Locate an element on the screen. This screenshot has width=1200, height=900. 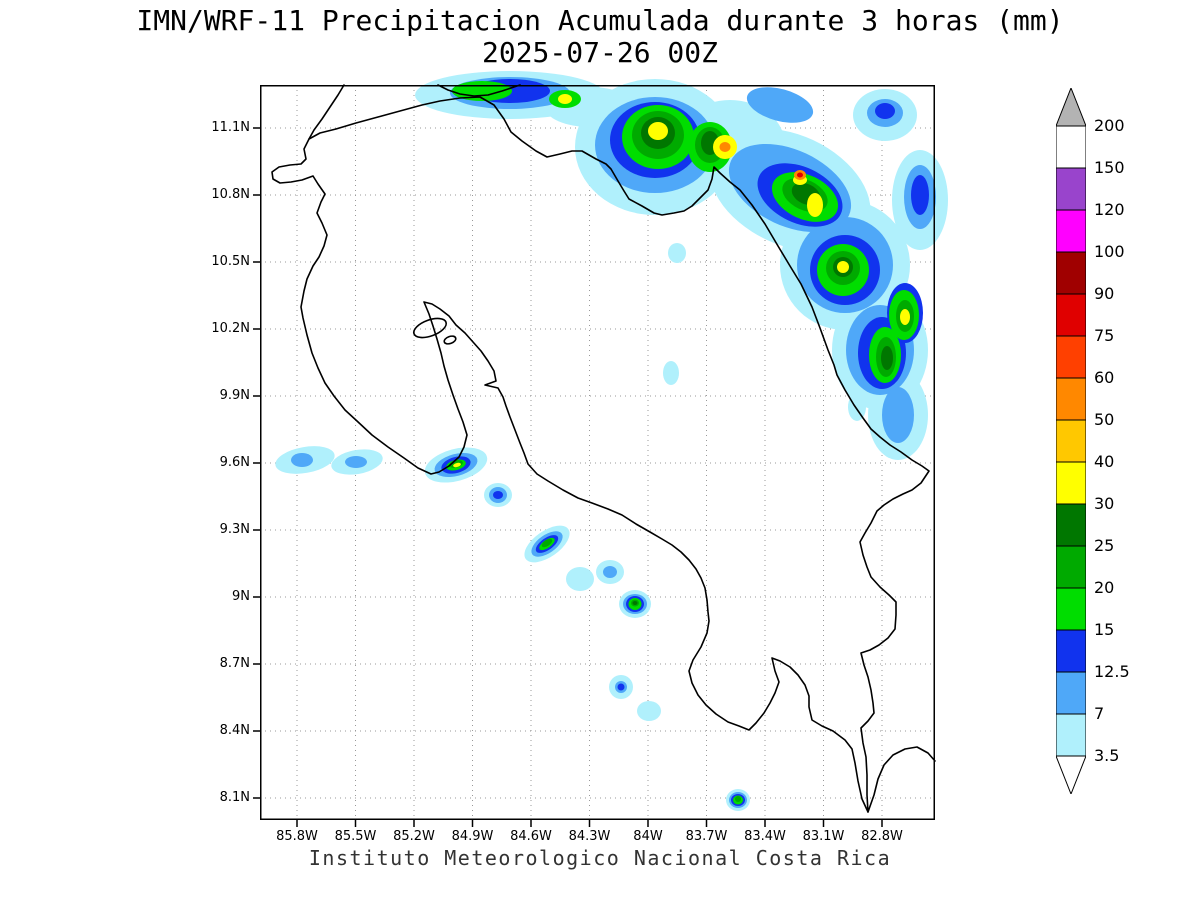
colorbar-label: 100 is located at coordinates (1109, 251).